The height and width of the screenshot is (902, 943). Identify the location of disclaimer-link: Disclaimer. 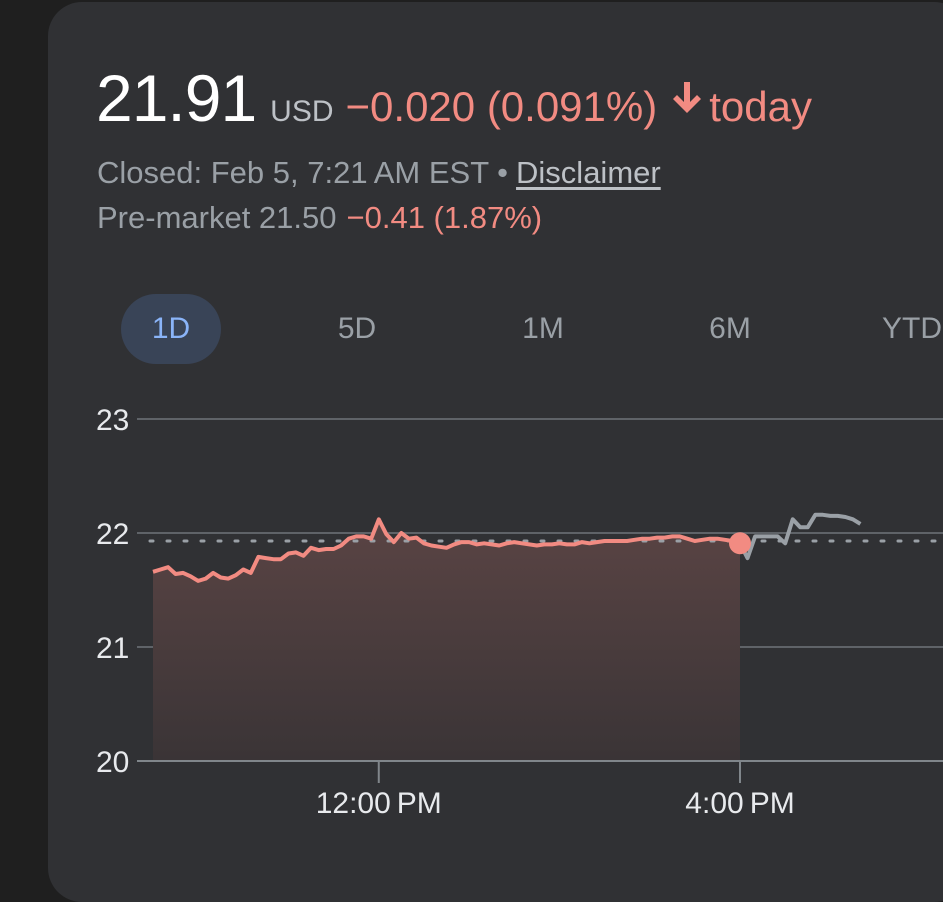
(588, 172).